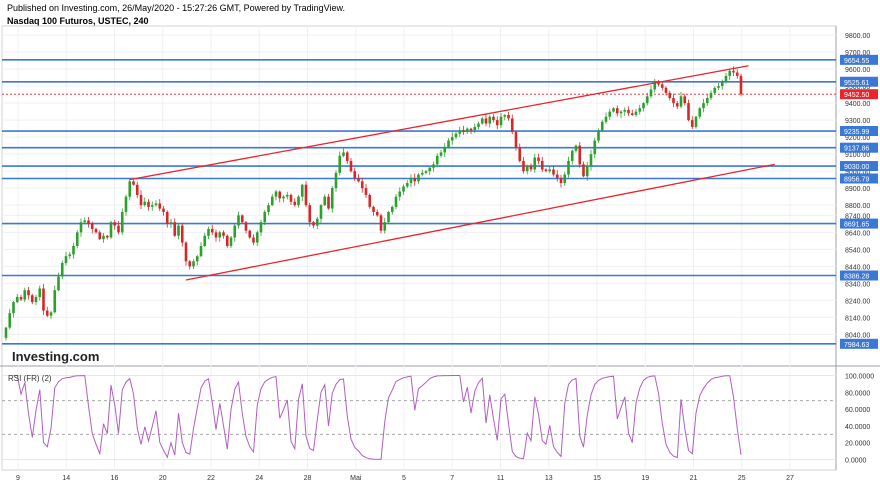 Image resolution: width=880 pixels, height=484 pixels. Describe the element at coordinates (856, 132) in the screenshot. I see `level-tag-label: 9235.99` at that location.